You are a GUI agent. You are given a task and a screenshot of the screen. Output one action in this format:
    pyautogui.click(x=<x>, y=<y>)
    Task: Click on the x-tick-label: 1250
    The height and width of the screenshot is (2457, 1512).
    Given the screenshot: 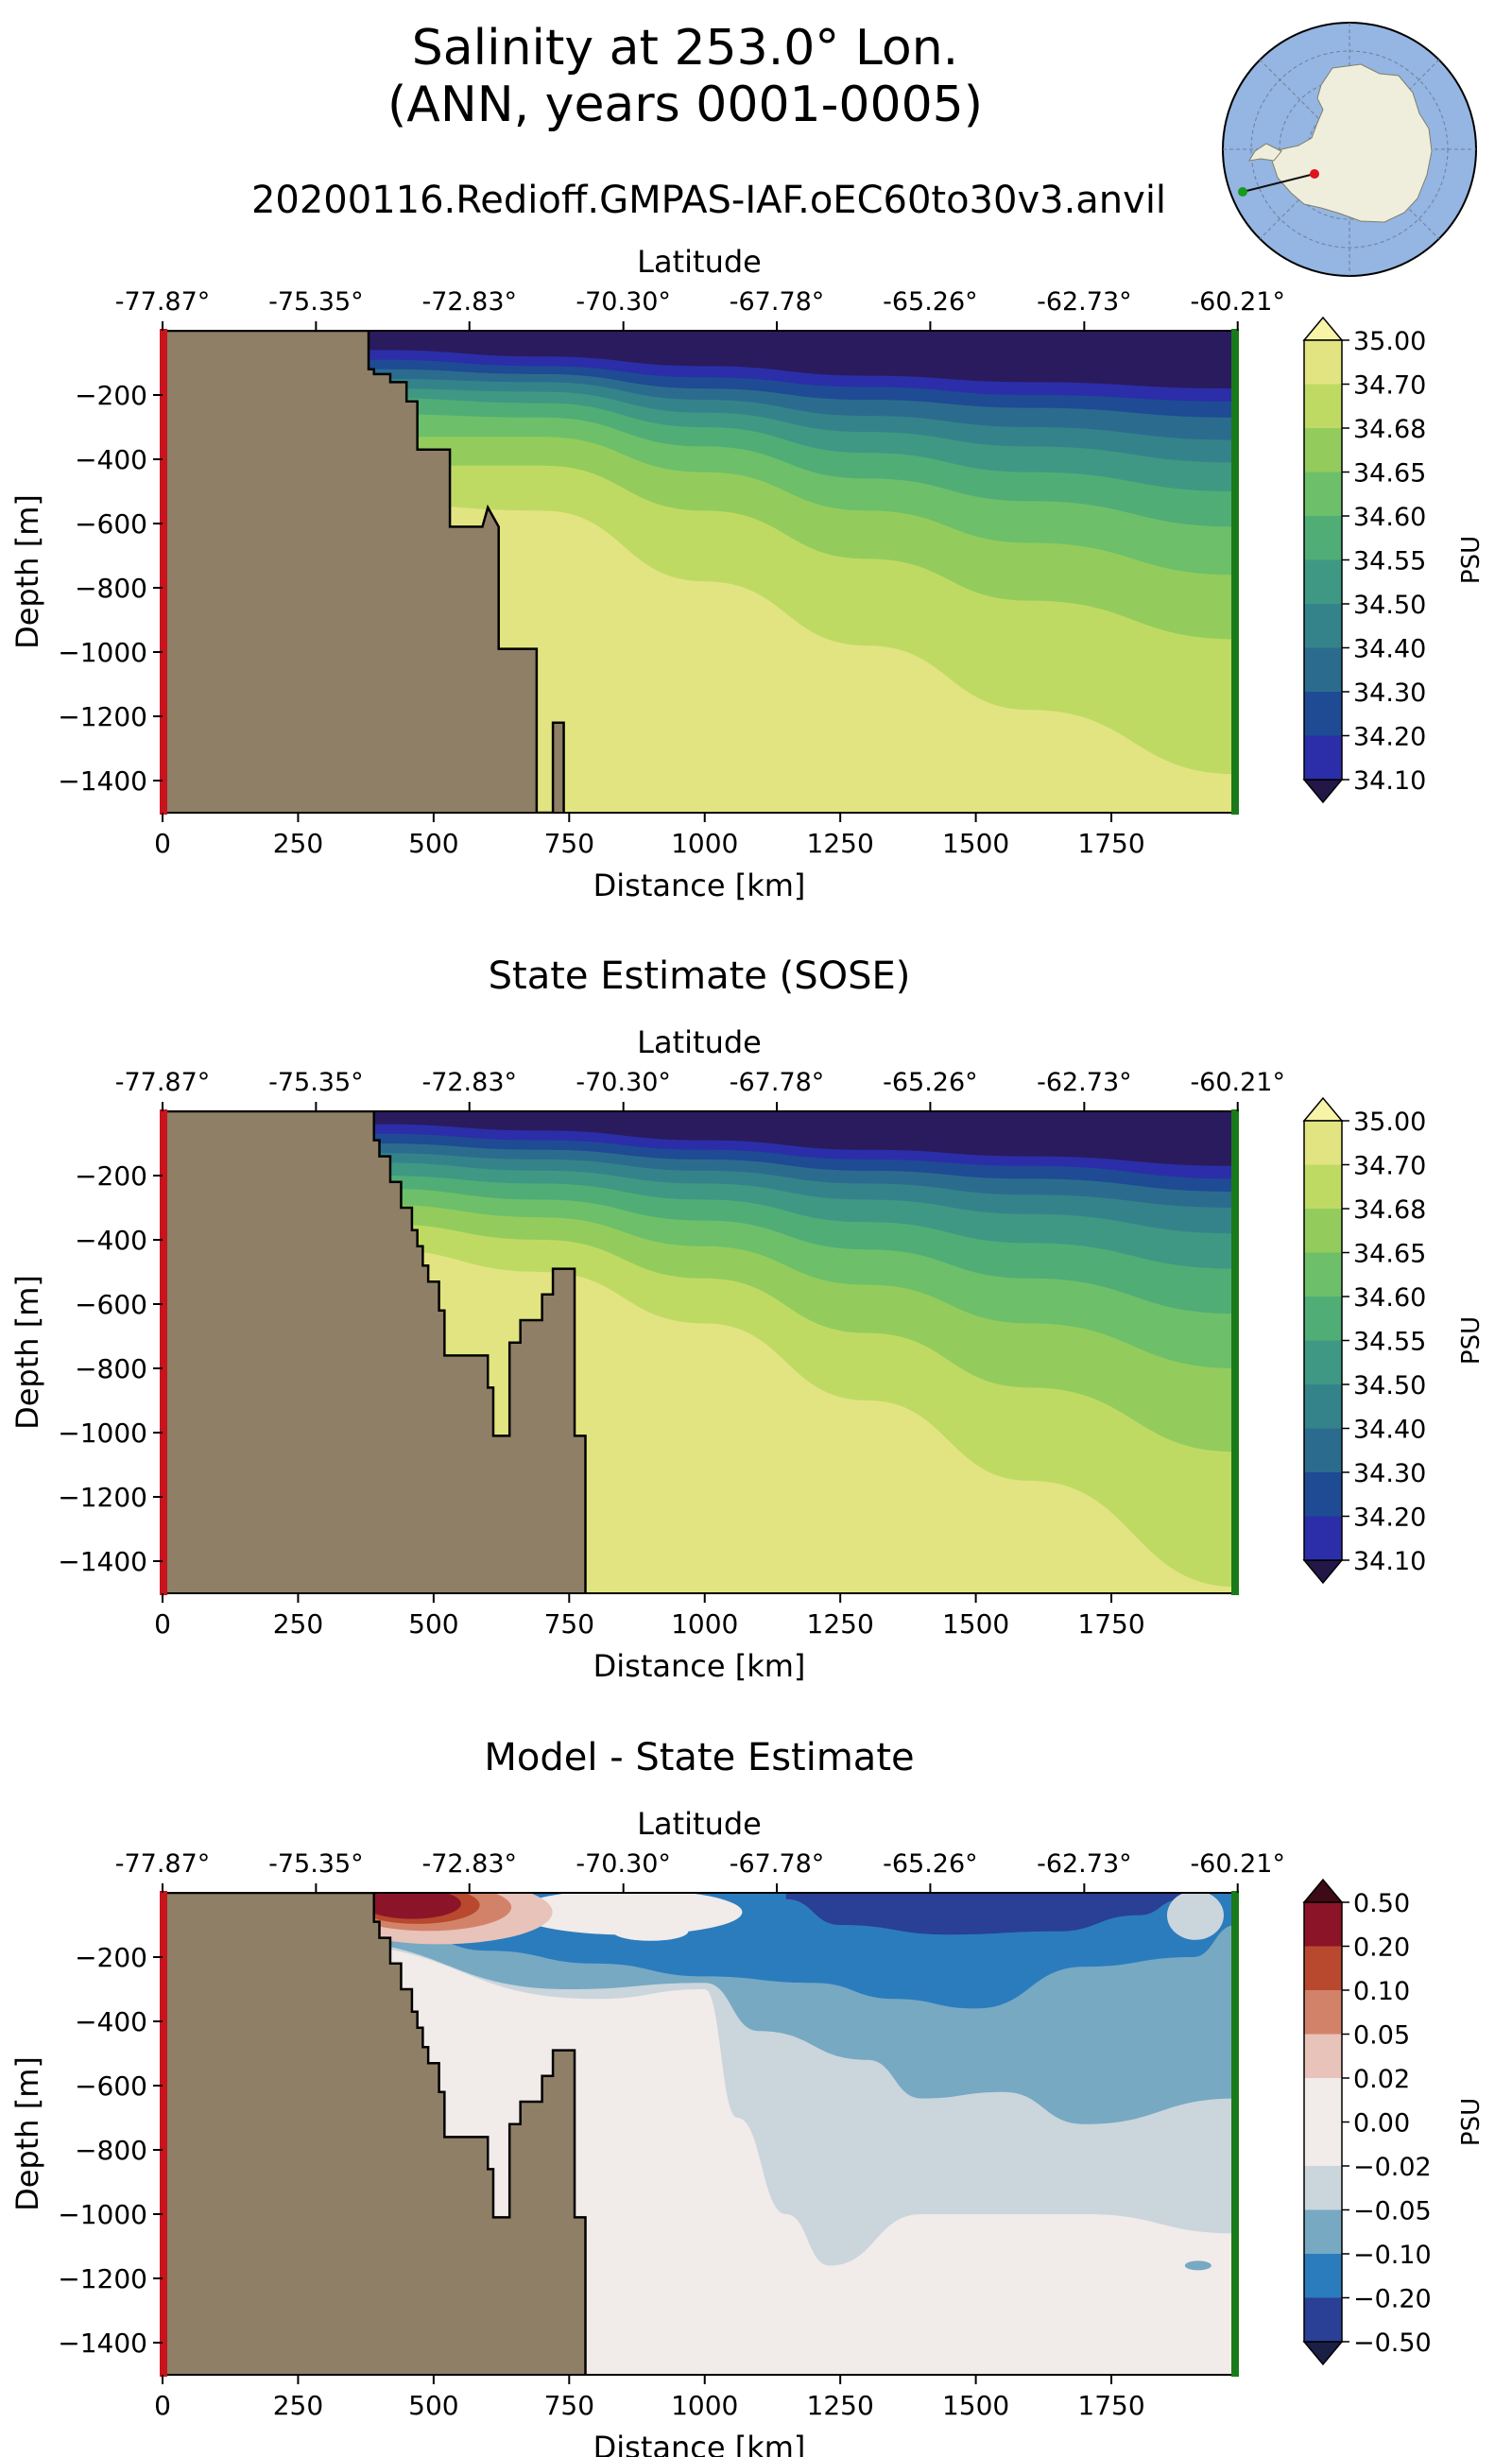 What is the action you would take?
    pyautogui.click(x=840, y=843)
    